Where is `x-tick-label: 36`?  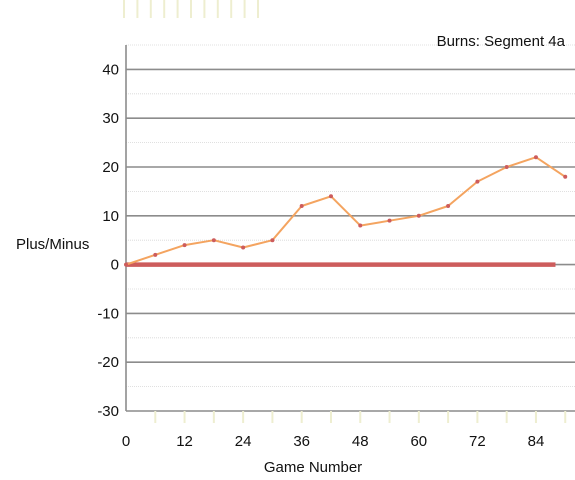
x-tick-label: 36 is located at coordinates (301, 441).